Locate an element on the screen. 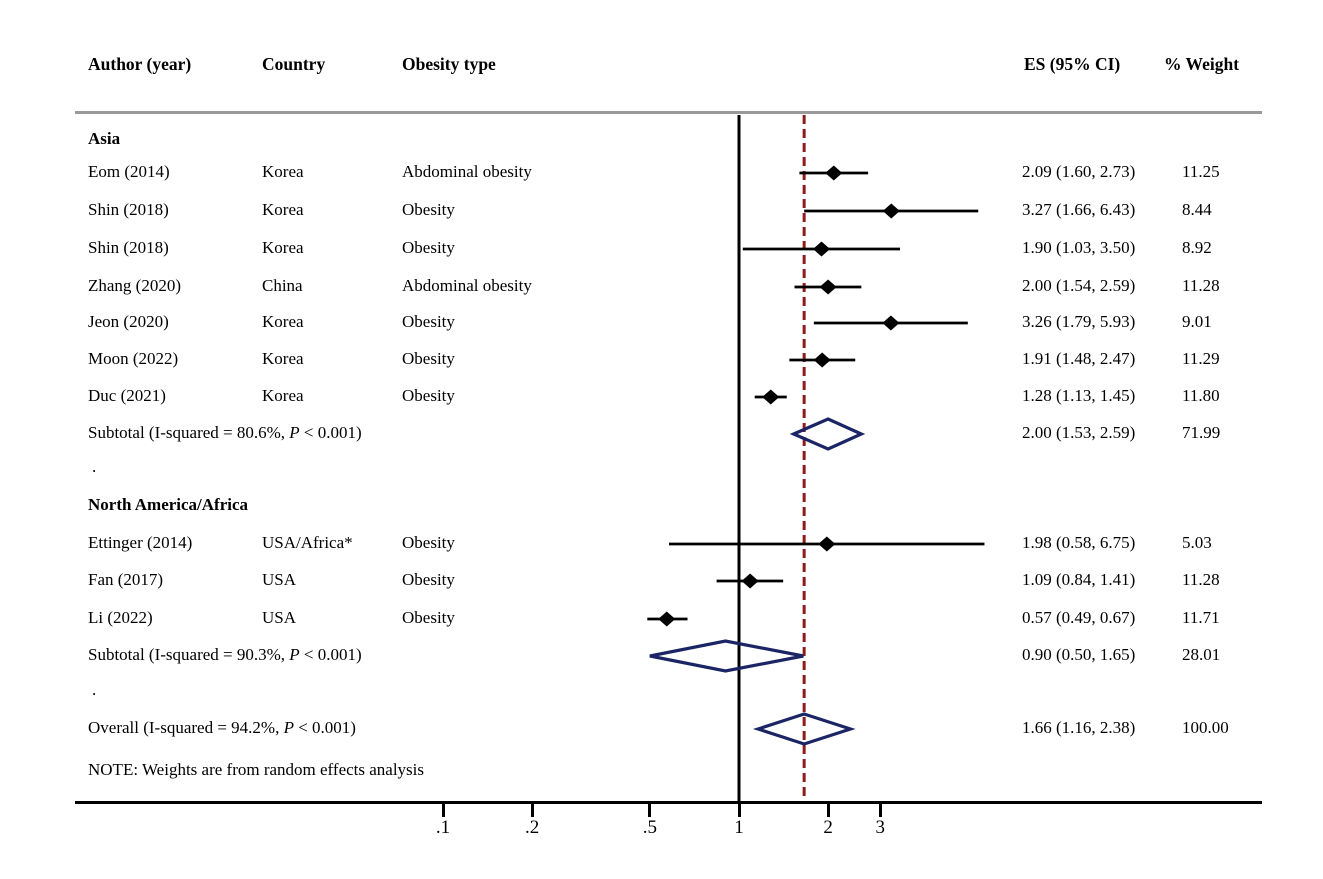 The image size is (1323, 879). author-cell: Duc (2021) is located at coordinates (127, 395).